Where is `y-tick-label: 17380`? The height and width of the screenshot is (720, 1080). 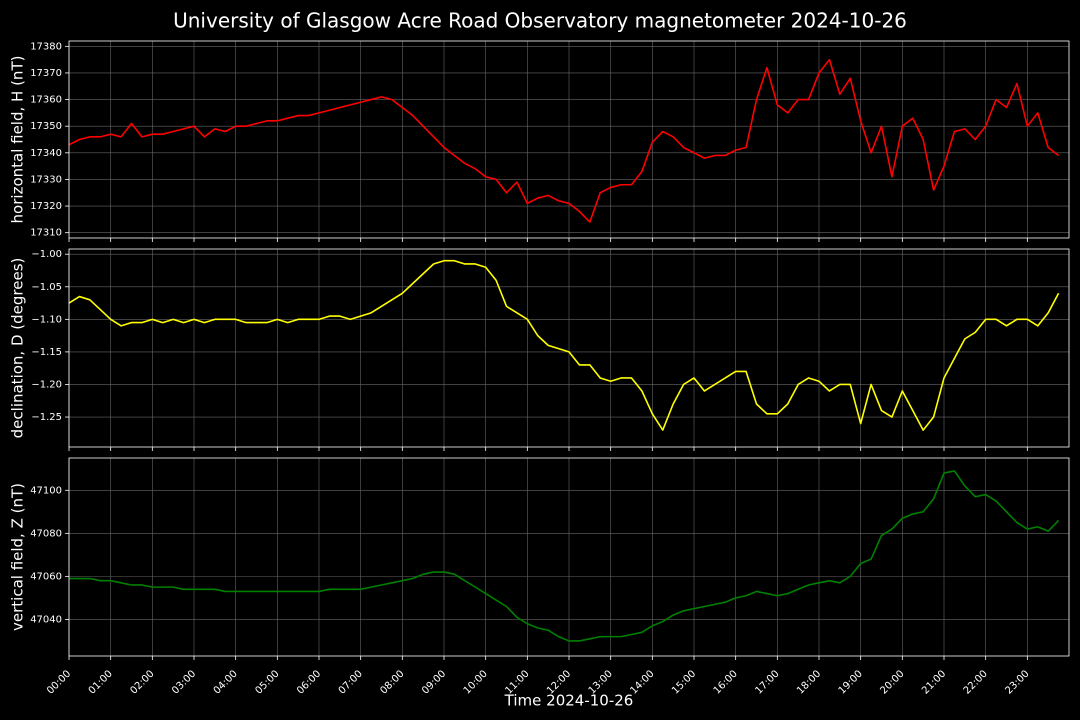
y-tick-label: 17380 is located at coordinates (46, 46).